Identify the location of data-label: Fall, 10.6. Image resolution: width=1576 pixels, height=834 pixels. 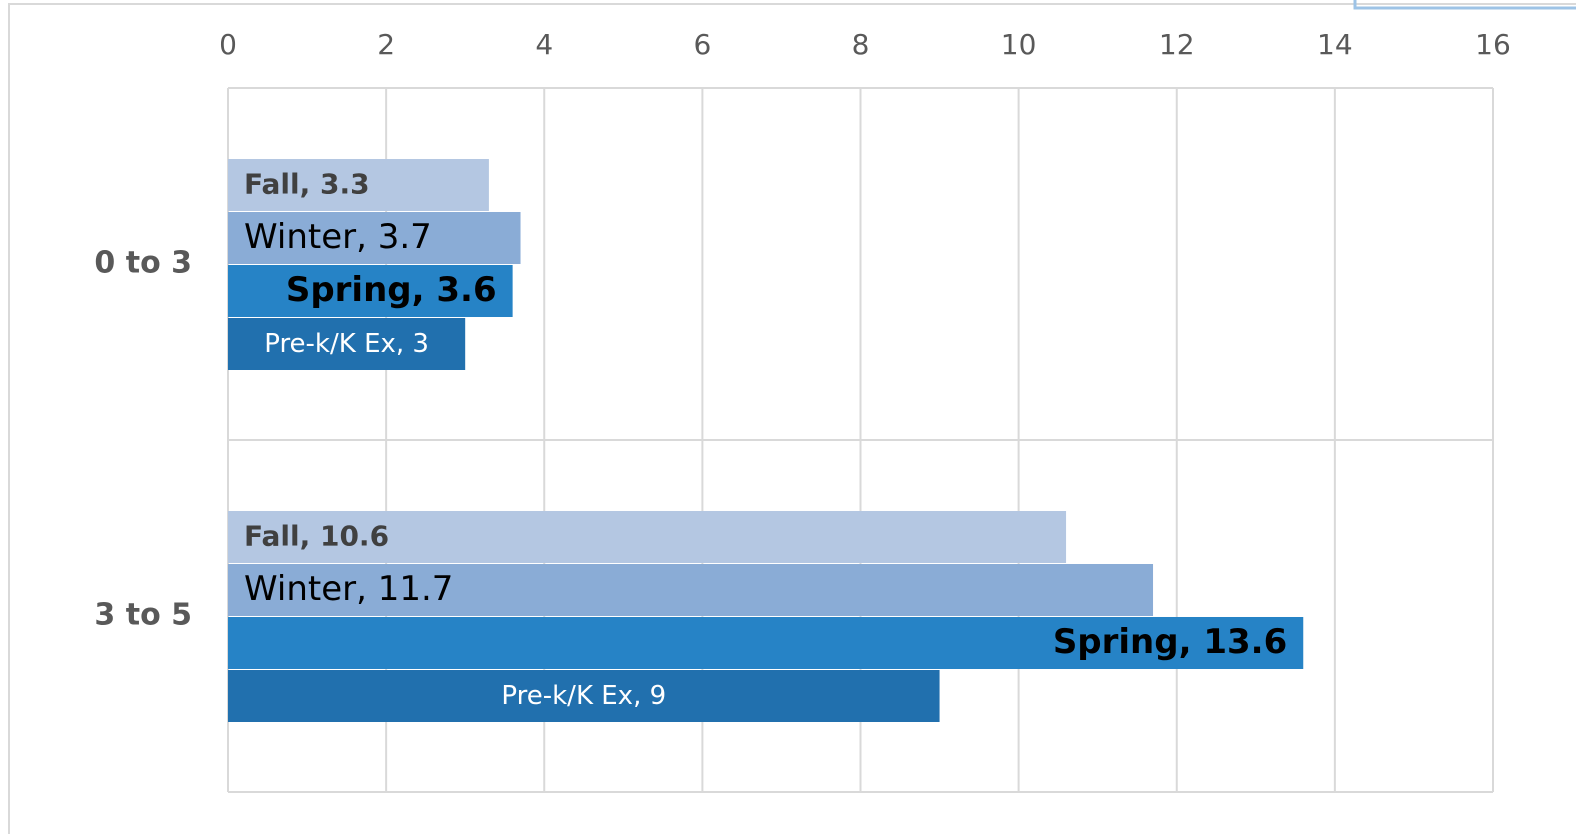
(316, 536).